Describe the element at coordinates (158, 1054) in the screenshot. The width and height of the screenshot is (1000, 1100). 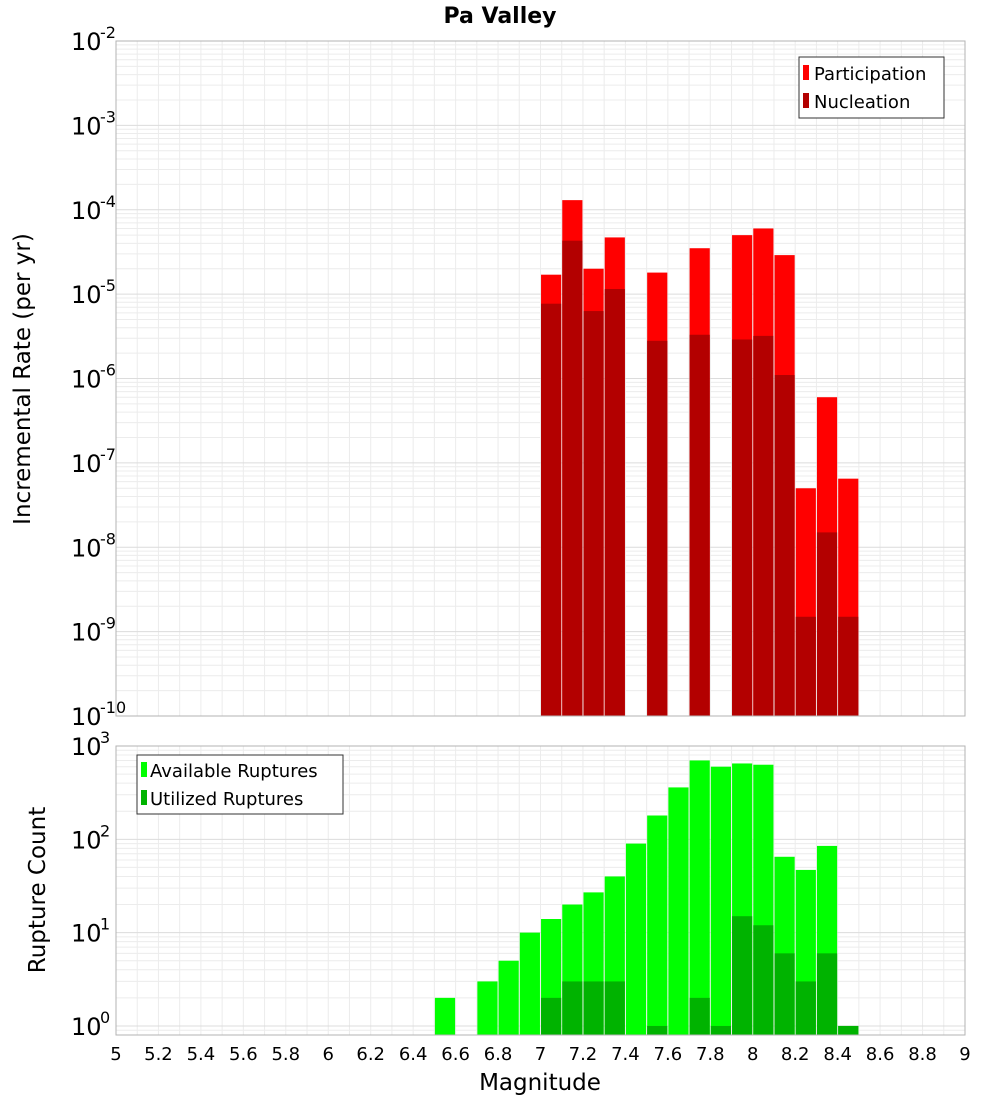
I see `x-tick-label: 5.2` at that location.